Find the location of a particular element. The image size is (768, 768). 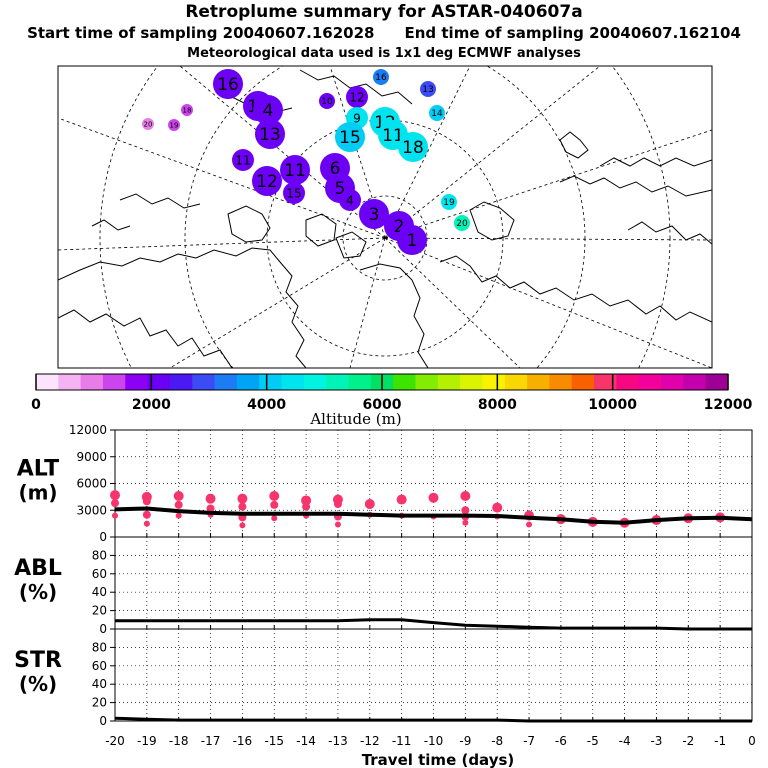

cluster-label: 19 is located at coordinates (449, 203).